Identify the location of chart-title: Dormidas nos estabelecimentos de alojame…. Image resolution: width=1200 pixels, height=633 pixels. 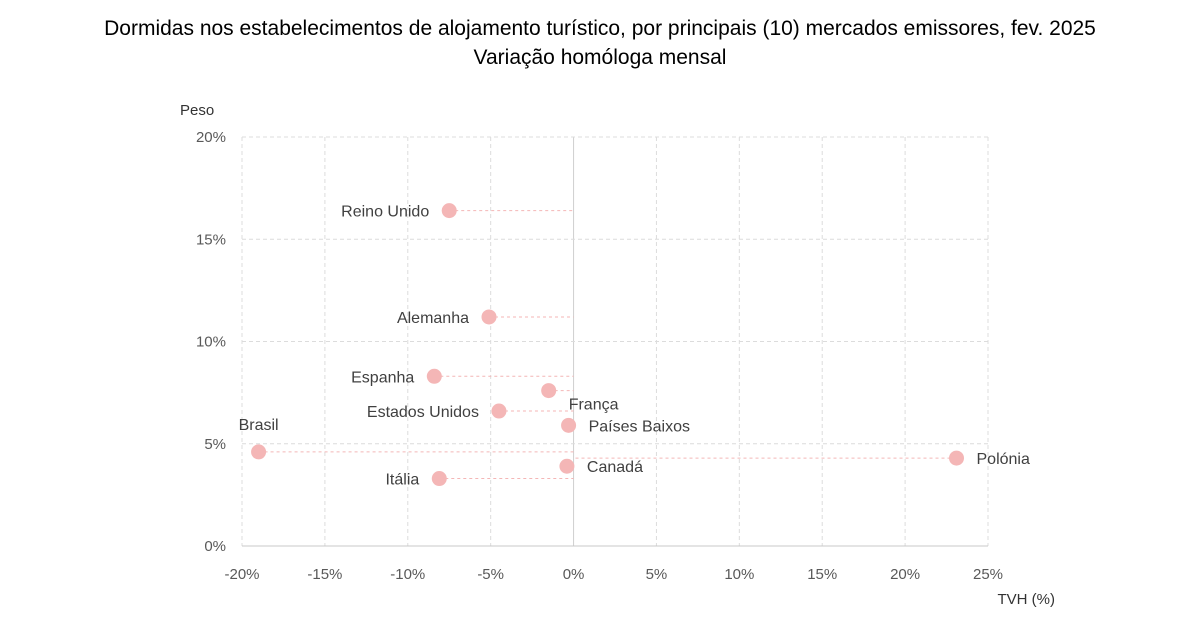
(600, 28).